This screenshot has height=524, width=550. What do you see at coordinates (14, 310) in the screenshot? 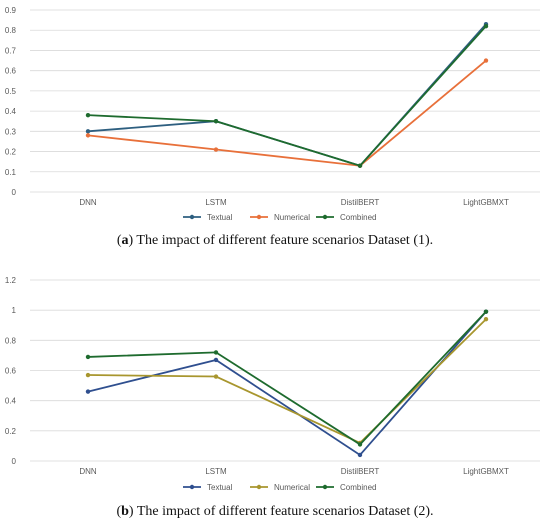
I see `y-tick-label: 1` at bounding box center [14, 310].